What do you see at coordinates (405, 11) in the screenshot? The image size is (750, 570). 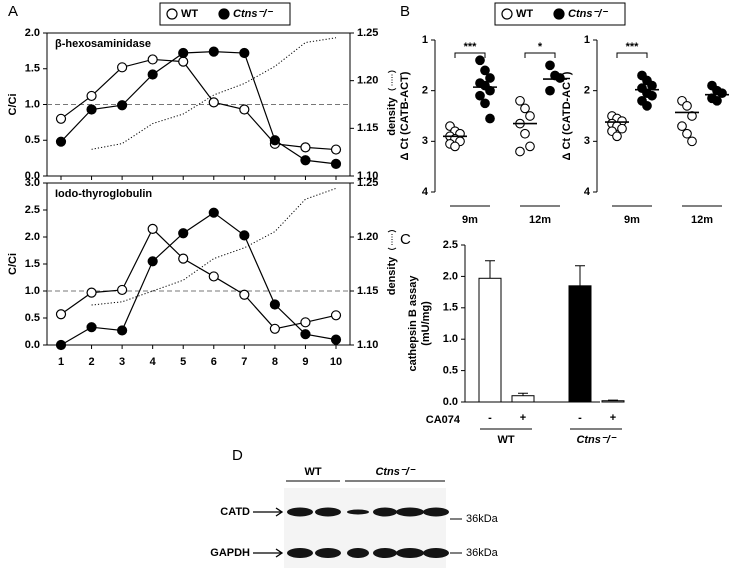 I see `panel-letter: B` at bounding box center [405, 11].